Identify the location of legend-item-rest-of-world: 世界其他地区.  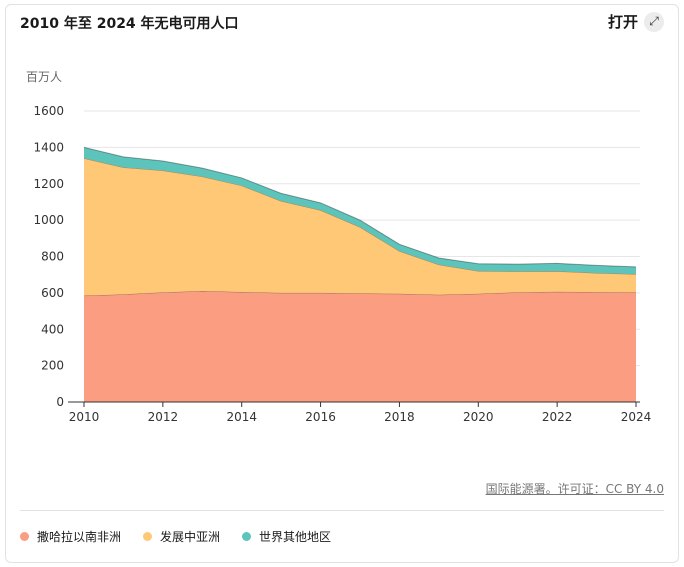
(286, 536).